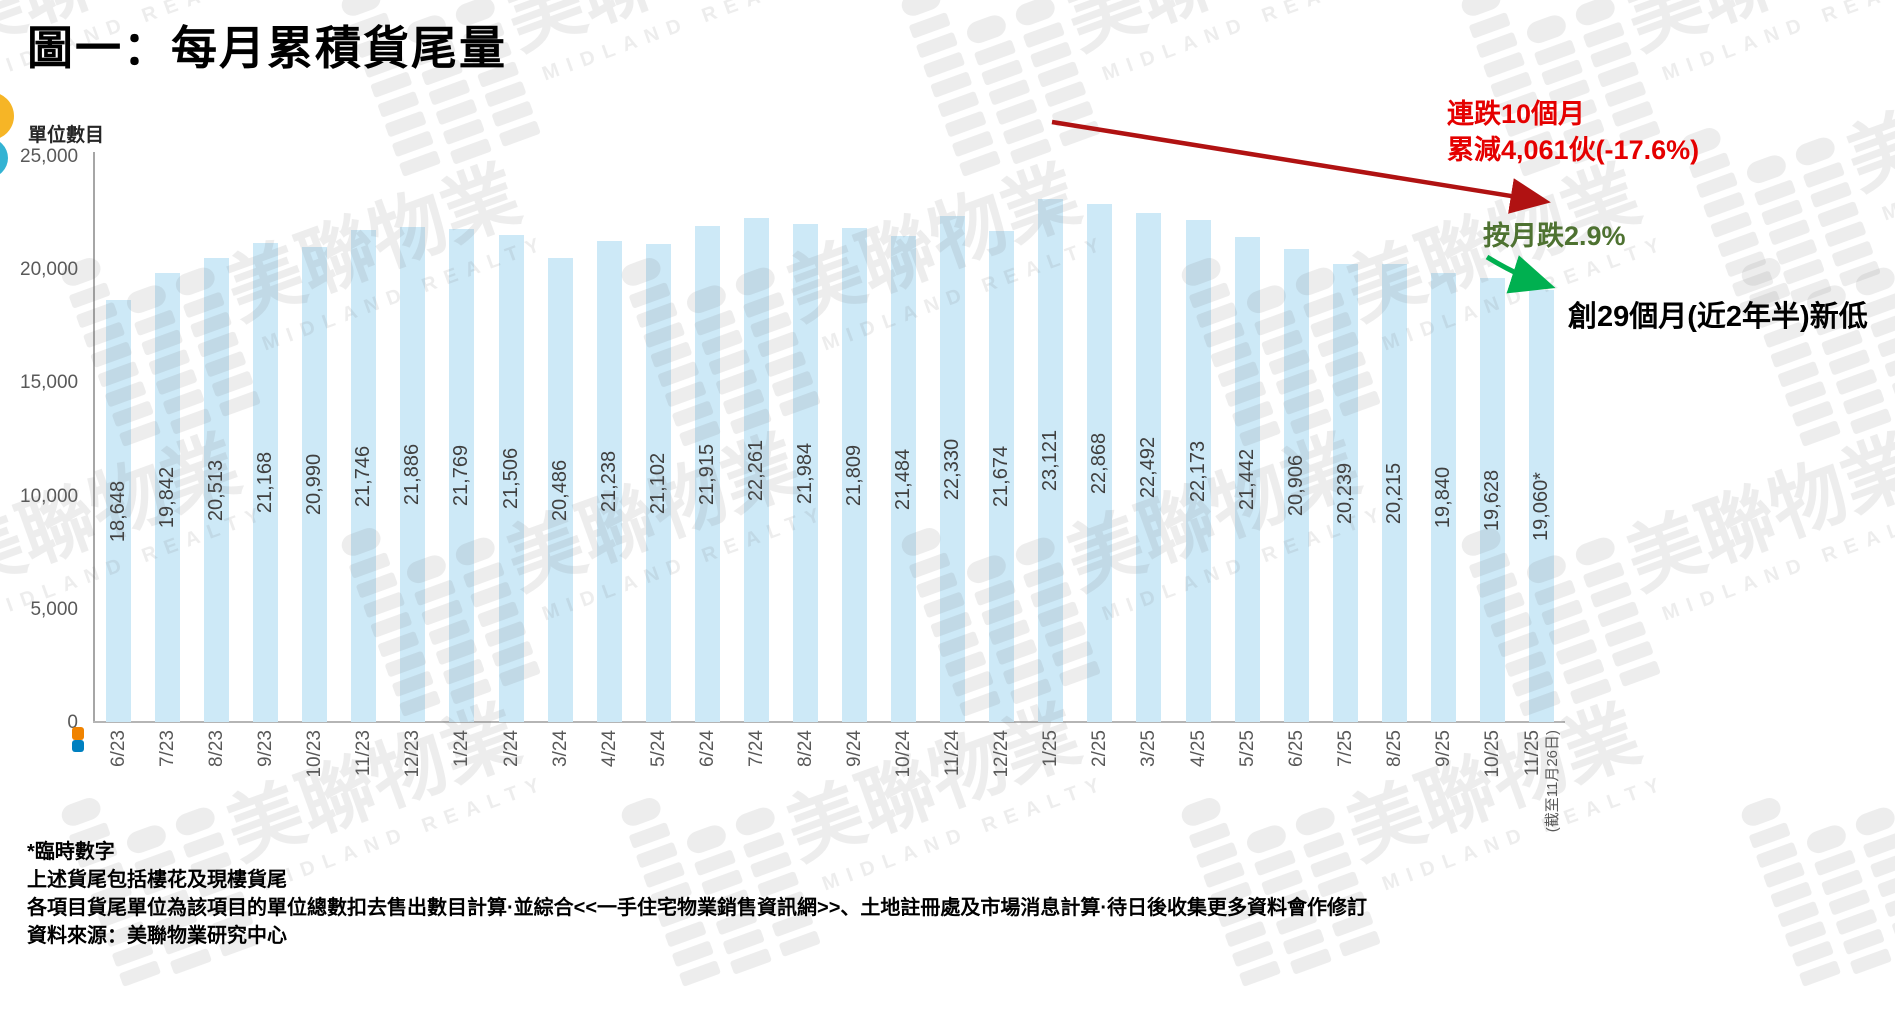 The image size is (1895, 1015). Describe the element at coordinates (1001, 754) in the screenshot. I see `x-tick-label: 12/24` at that location.